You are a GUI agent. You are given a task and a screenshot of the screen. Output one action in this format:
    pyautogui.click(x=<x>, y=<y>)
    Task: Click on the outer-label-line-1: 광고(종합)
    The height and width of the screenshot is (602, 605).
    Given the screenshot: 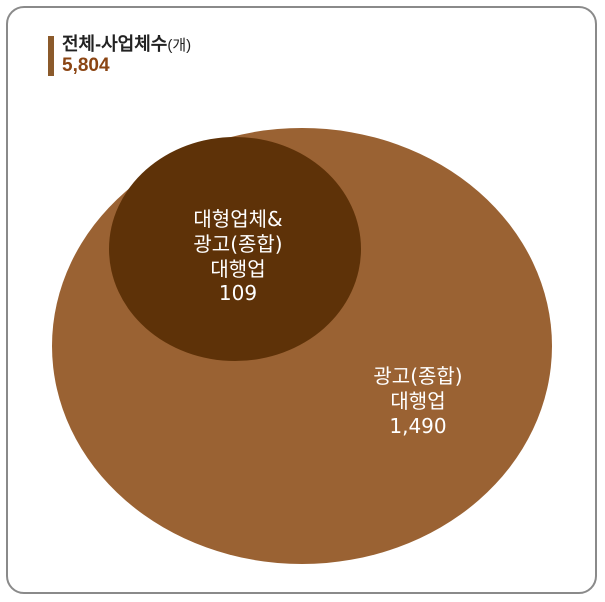 What is the action you would take?
    pyautogui.click(x=417, y=376)
    